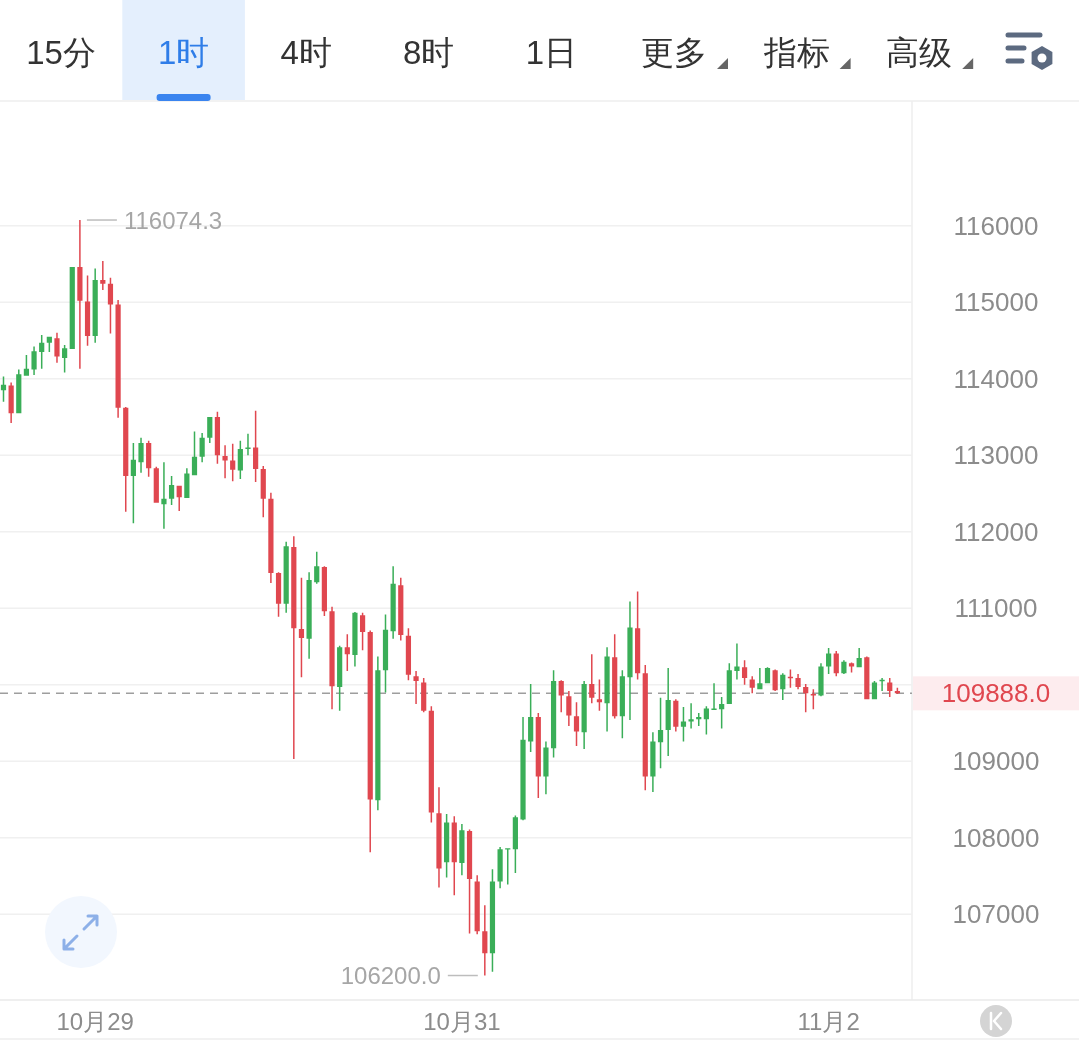 The height and width of the screenshot is (1041, 1079). I want to click on y-tick-label: 111000, so click(996, 608).